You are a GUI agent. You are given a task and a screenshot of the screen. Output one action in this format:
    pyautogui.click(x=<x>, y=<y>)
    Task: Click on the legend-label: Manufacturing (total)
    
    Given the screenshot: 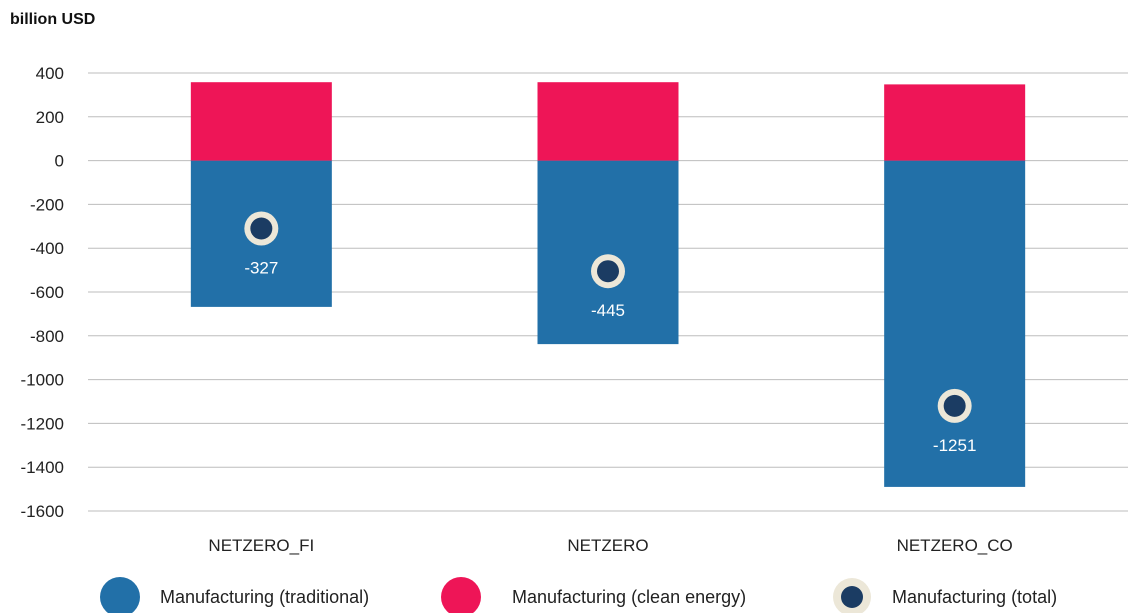 What is the action you would take?
    pyautogui.click(x=974, y=597)
    